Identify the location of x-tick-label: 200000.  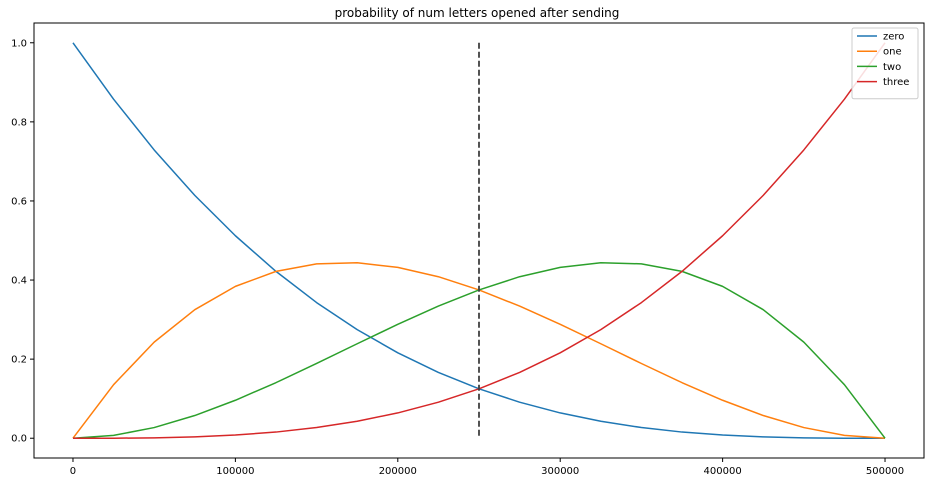
(398, 471).